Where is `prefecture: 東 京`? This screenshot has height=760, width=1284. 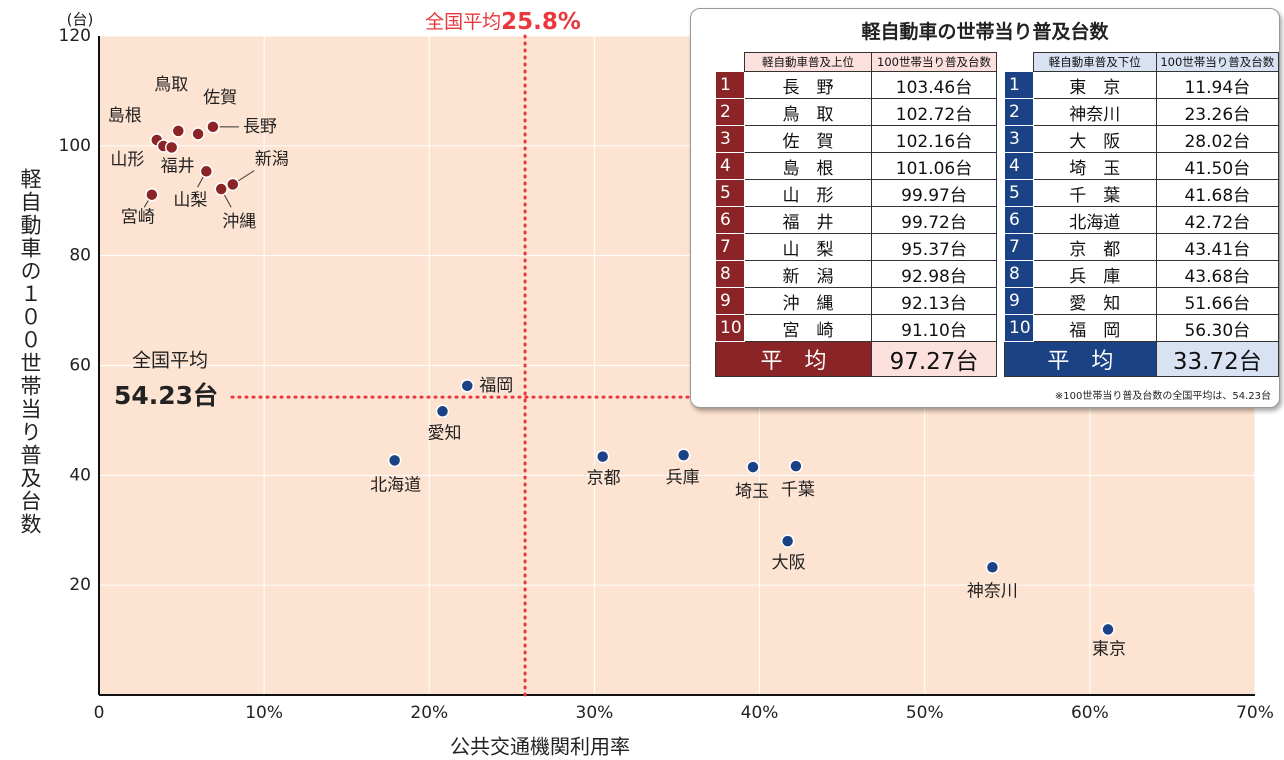
prefecture: 東 京 is located at coordinates (1094, 85).